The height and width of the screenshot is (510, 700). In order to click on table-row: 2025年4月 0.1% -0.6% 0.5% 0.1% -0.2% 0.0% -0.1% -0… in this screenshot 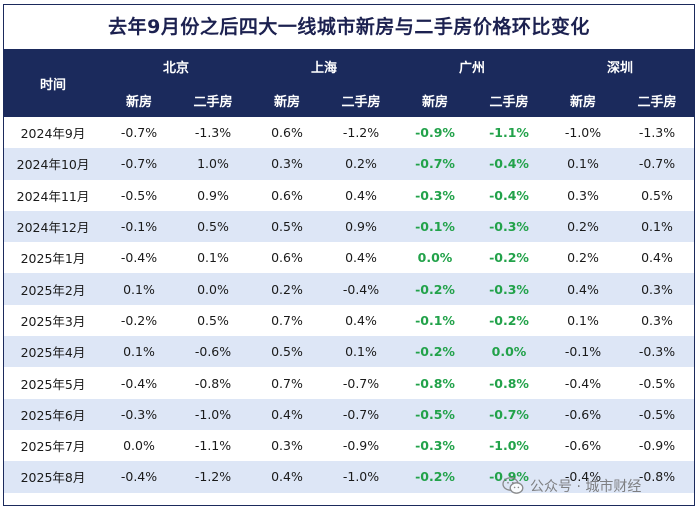, I will do `click(349, 352)`.